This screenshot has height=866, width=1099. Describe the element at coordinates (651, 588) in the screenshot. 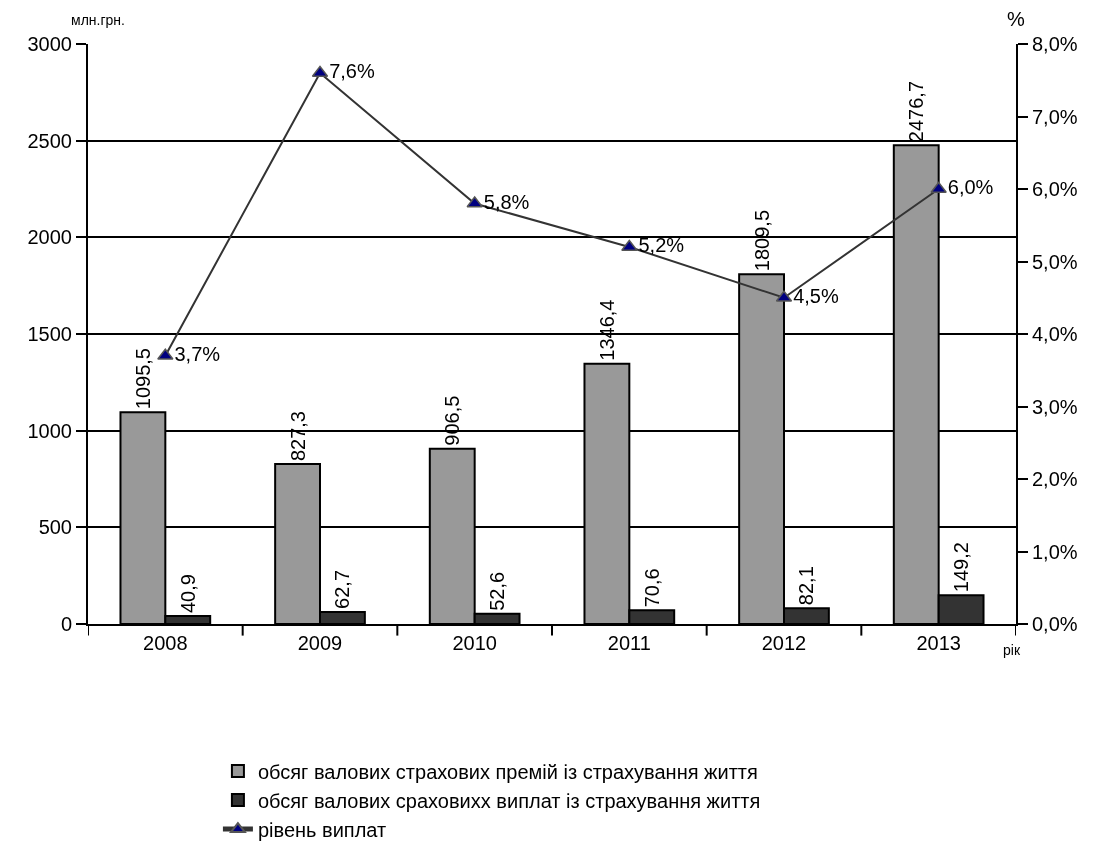

I see `data-label: 70,6` at that location.